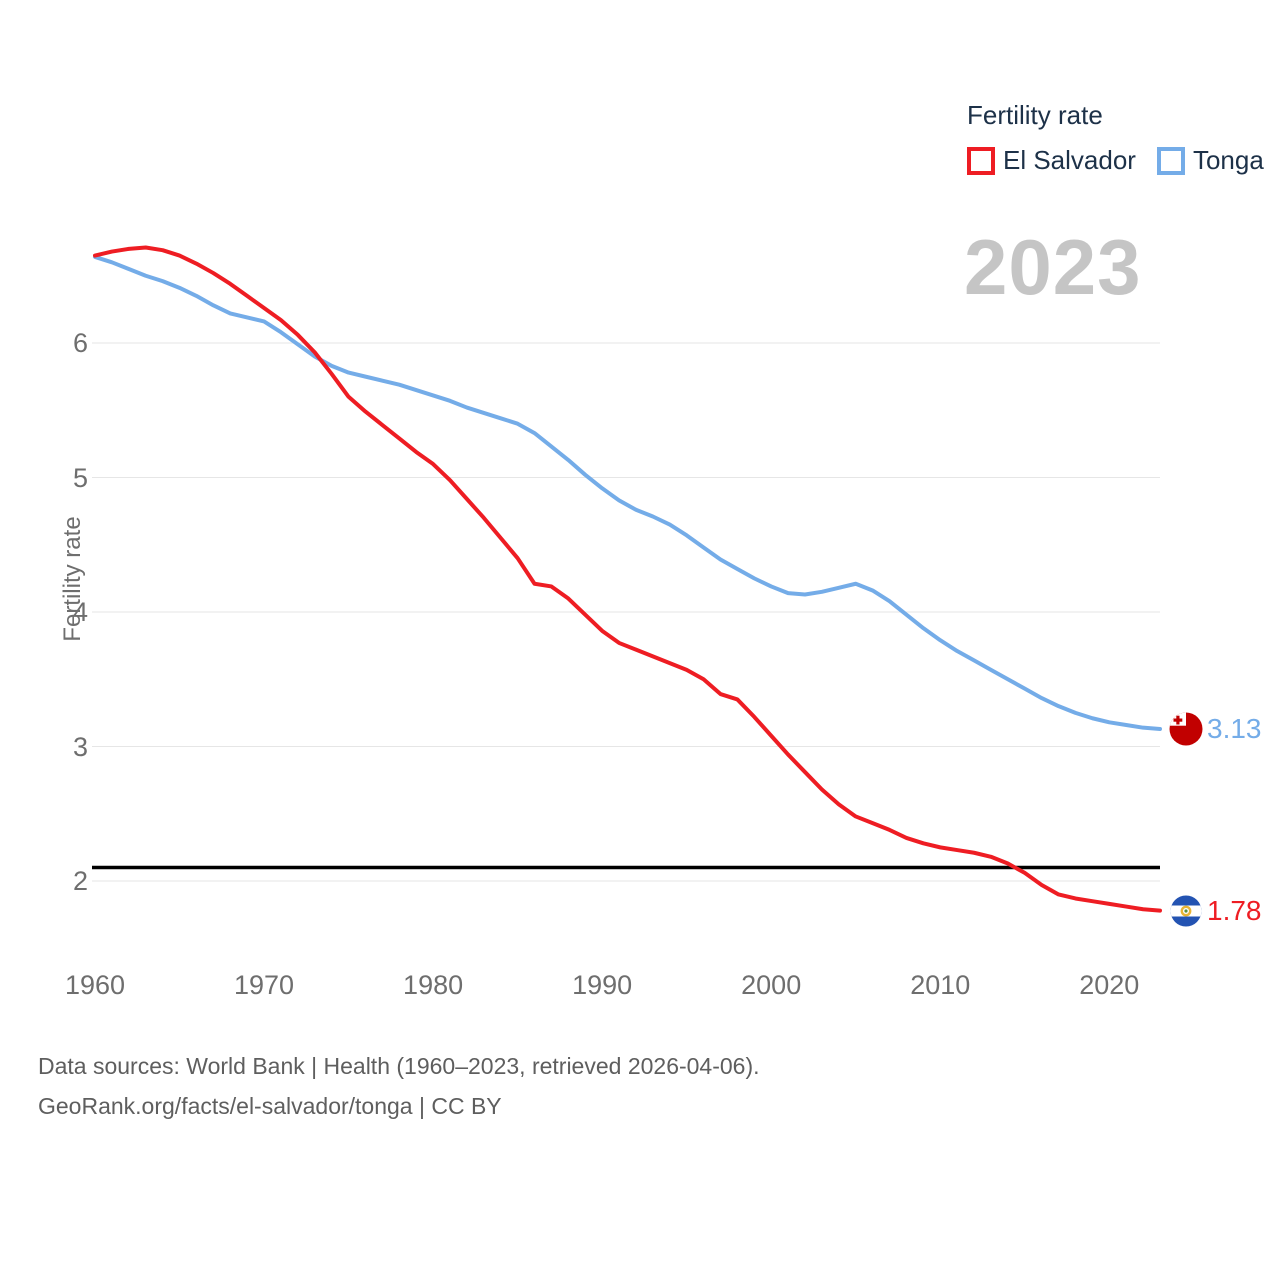 This screenshot has width=1280, height=1280. What do you see at coordinates (940, 985) in the screenshot?
I see `x-tick-label: 2010` at bounding box center [940, 985].